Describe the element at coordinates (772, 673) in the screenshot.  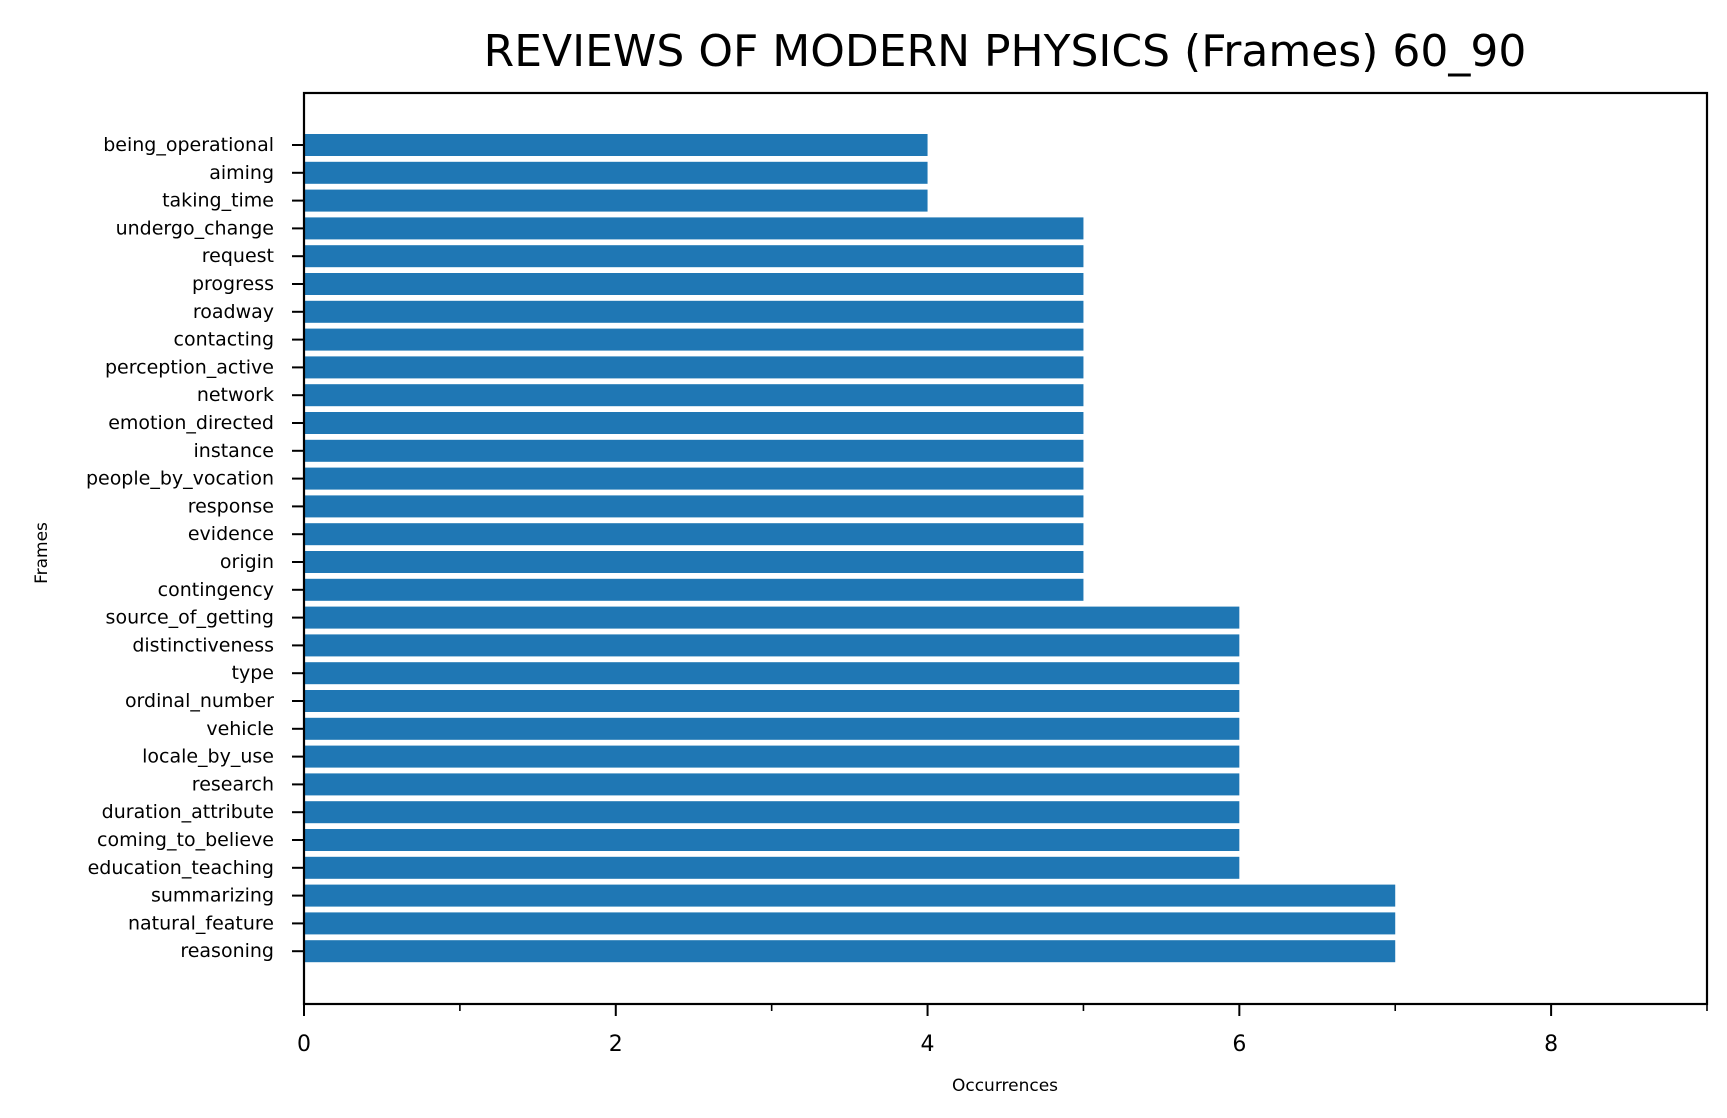
I see `bar-type` at that location.